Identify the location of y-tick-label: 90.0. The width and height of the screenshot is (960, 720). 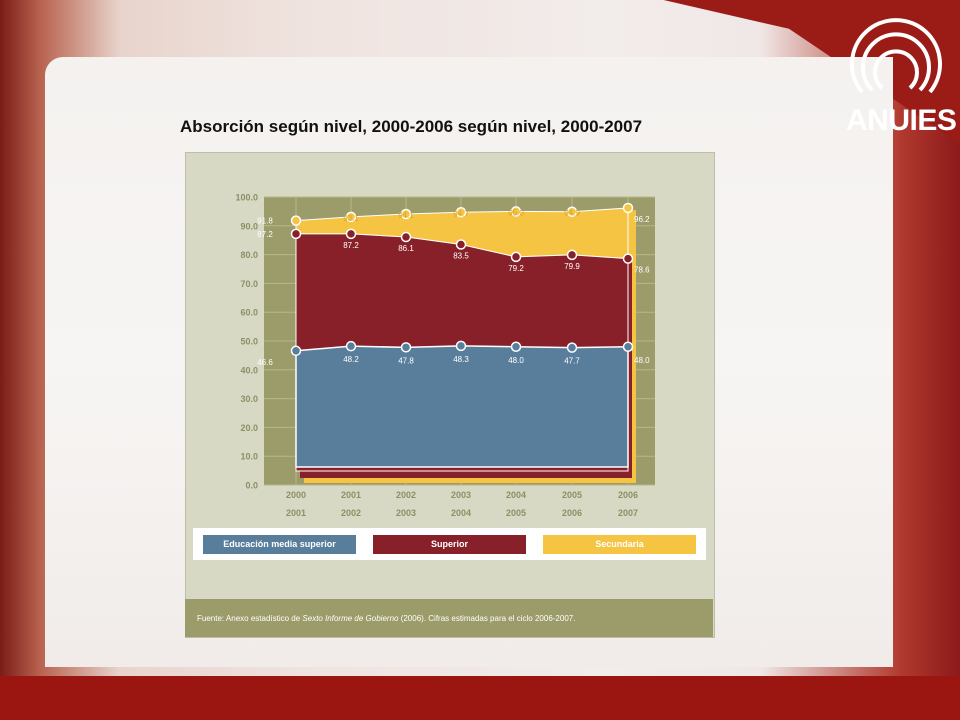
(249, 226).